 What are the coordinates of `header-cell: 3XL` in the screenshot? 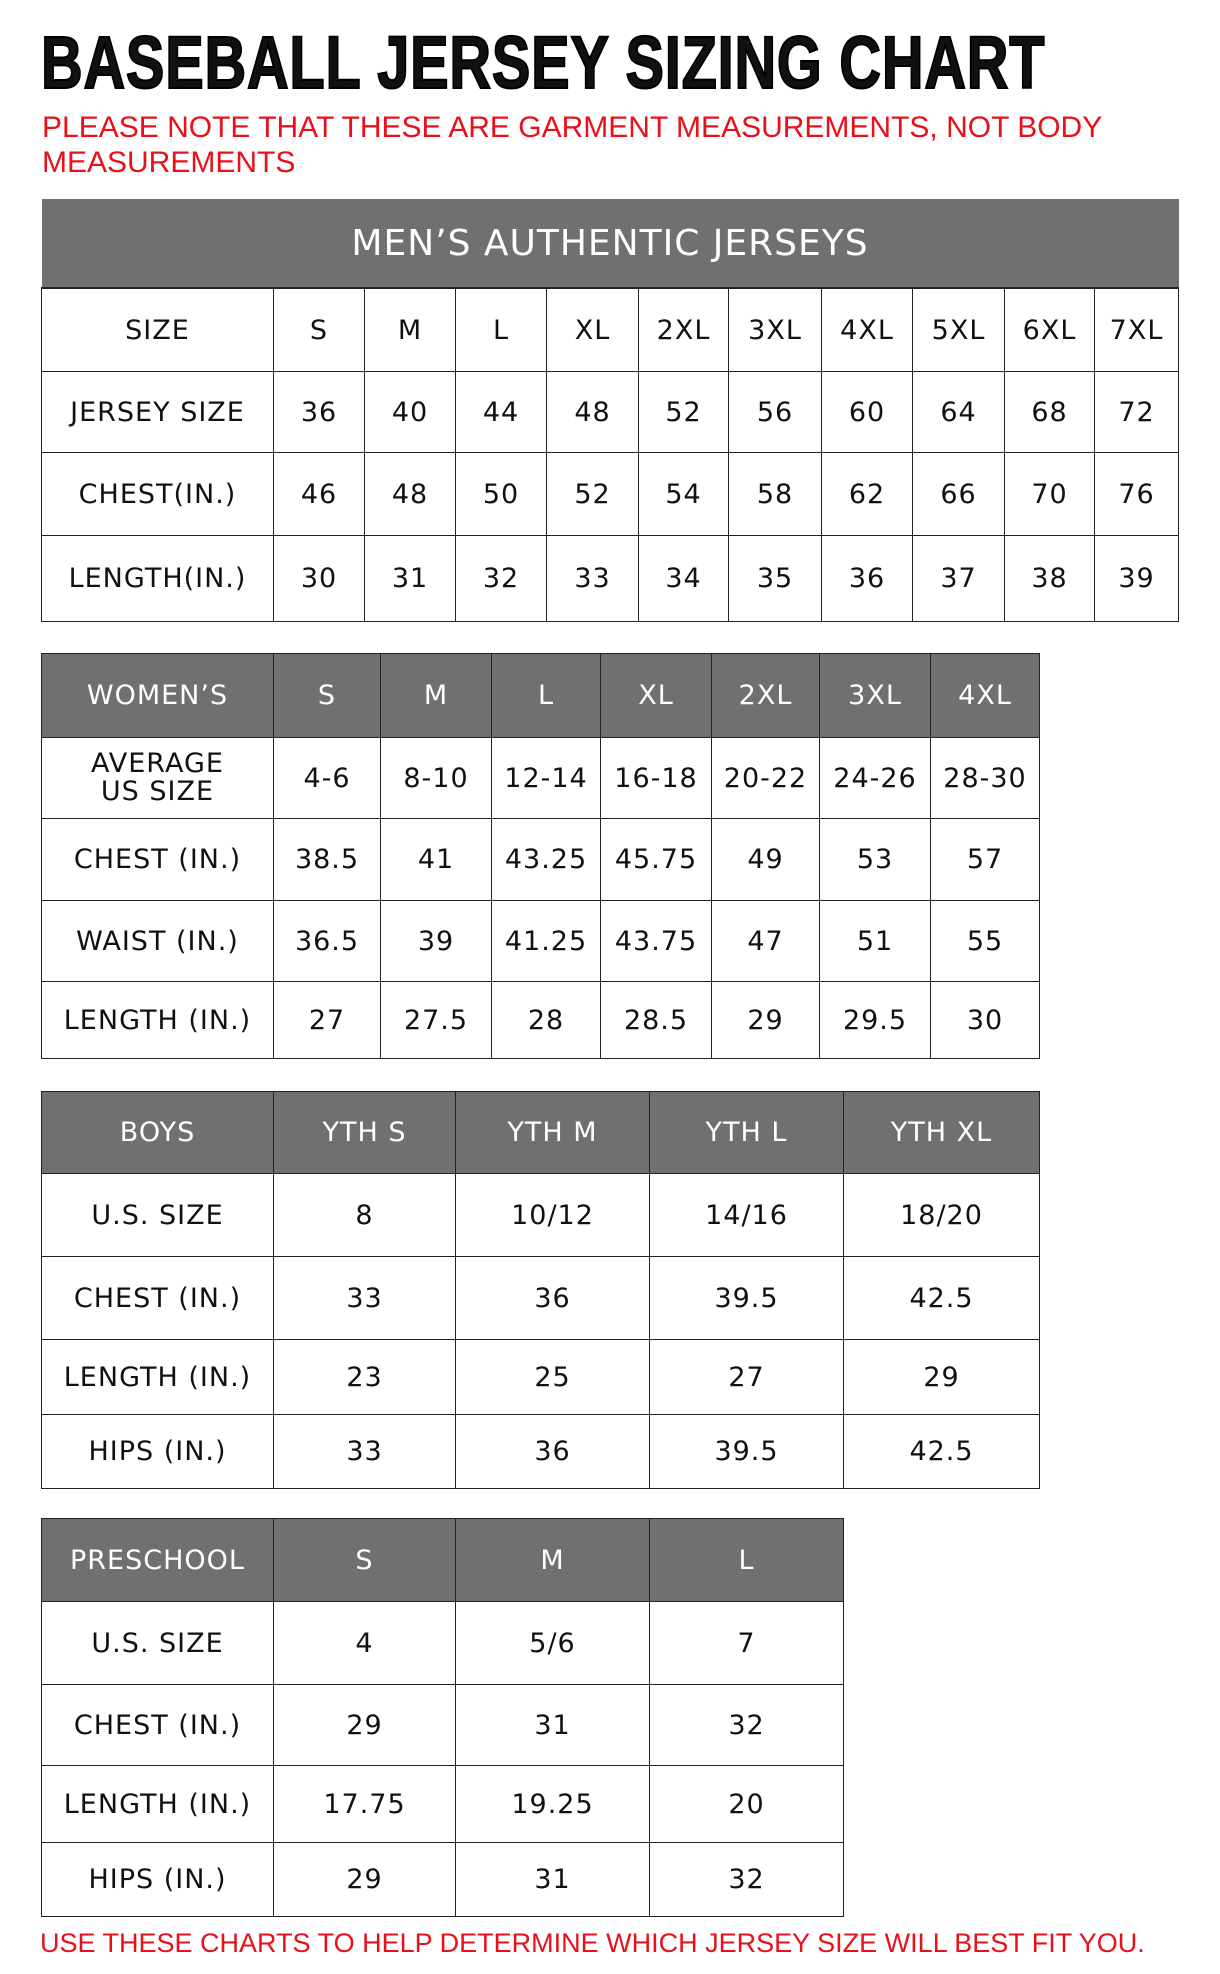 It's located at (875, 695).